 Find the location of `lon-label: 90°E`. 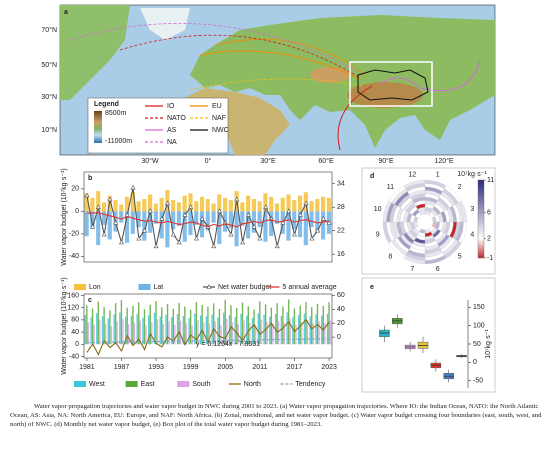

lon-label: 90°E is located at coordinates (386, 161).